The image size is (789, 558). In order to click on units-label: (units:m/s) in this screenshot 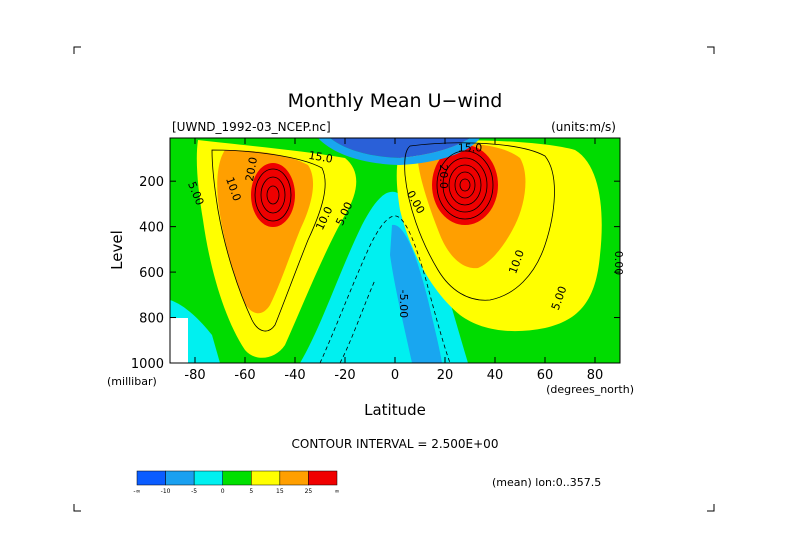, I will do `click(583, 127)`.